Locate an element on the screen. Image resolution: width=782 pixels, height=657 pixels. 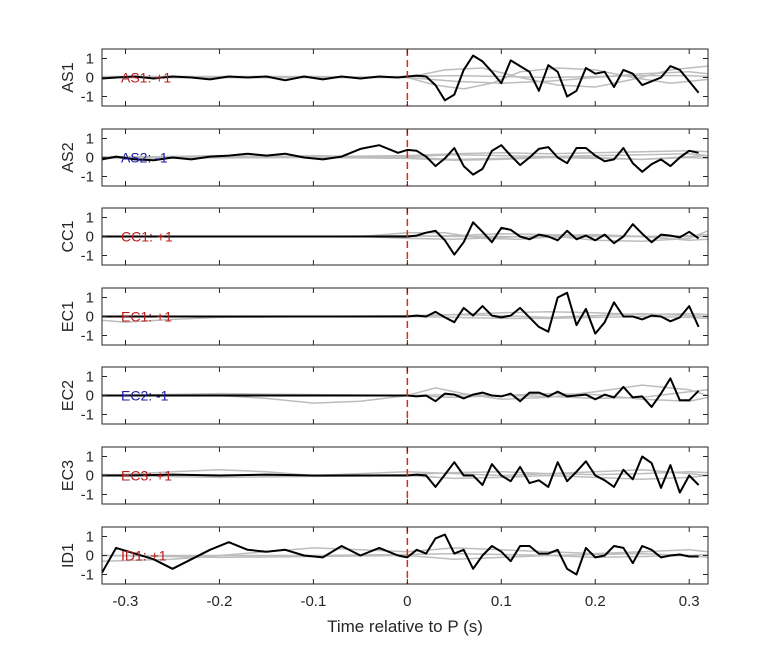
station-polarity-label-ec3: EC3: +1 is located at coordinates (146, 476).